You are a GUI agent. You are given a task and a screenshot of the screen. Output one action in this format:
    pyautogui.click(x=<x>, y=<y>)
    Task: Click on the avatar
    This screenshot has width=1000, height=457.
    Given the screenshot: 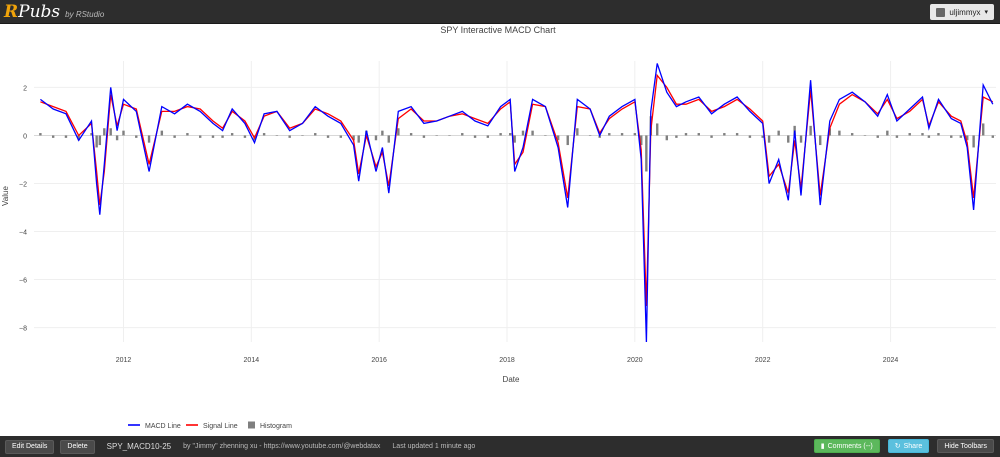 What is the action you would take?
    pyautogui.click(x=941, y=12)
    